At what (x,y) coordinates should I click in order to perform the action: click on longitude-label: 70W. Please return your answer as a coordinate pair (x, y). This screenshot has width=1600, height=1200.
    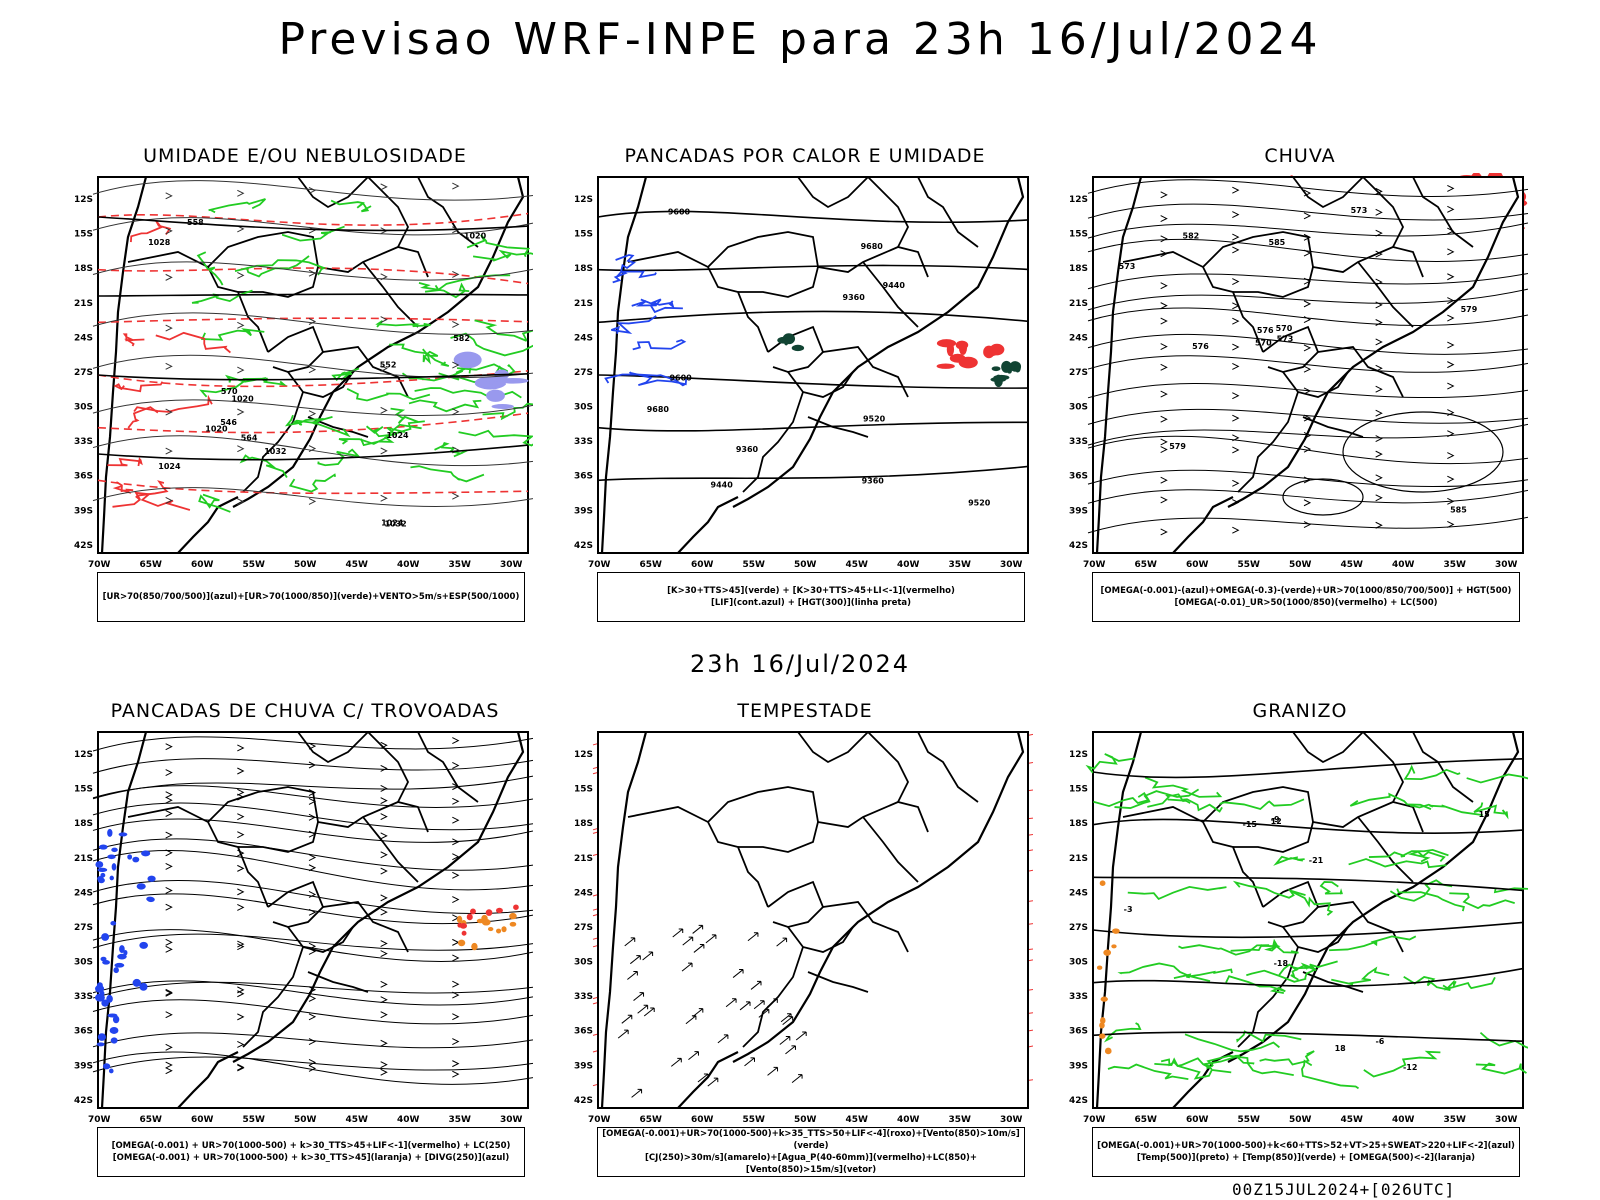
    Looking at the image, I should click on (99, 565).